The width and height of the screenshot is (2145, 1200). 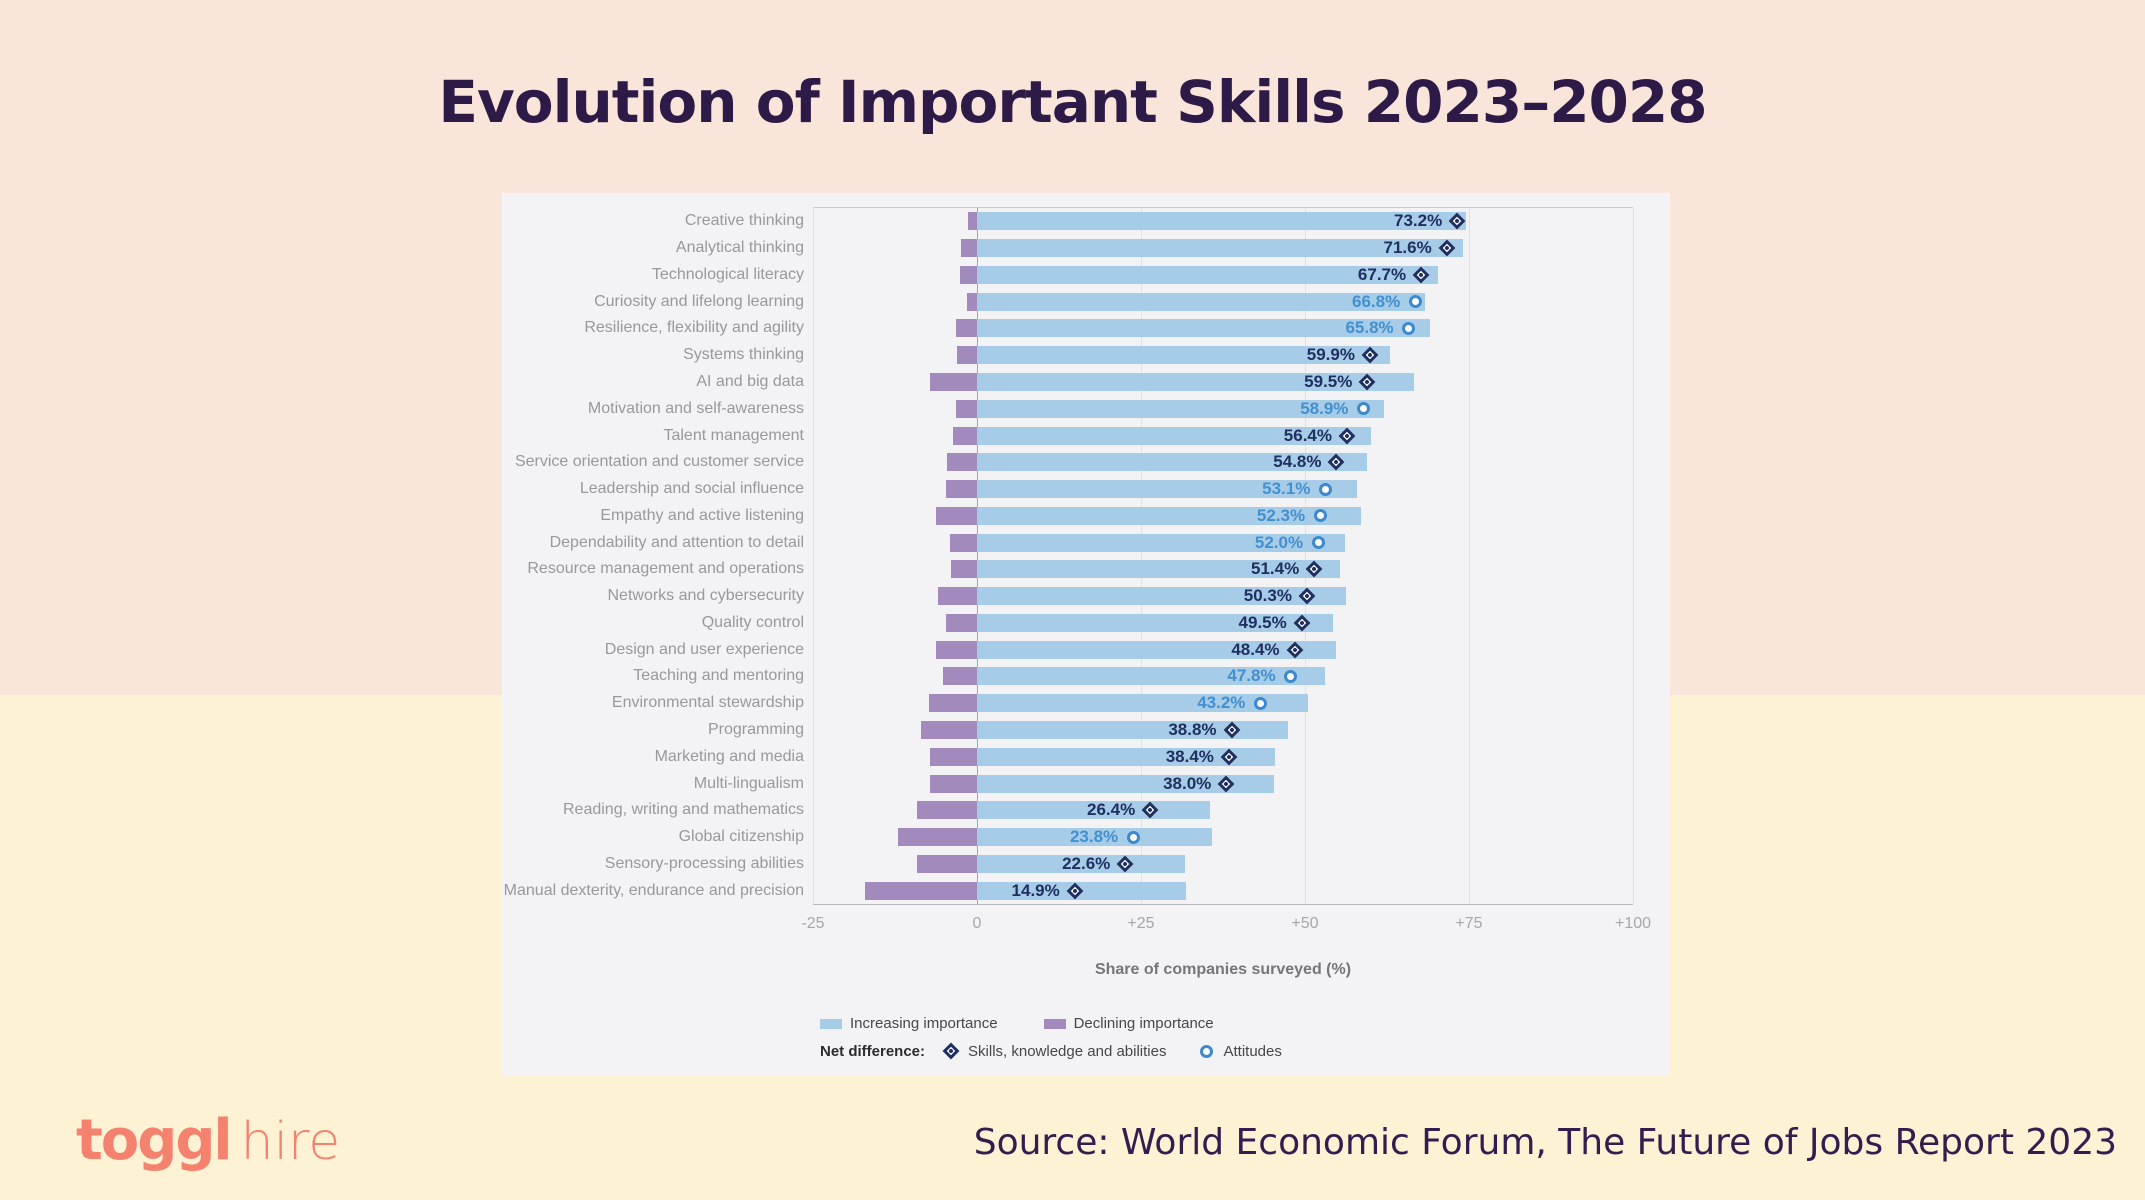 I want to click on skill-row: Empathy and active listening 52.3%, so click(x=1116, y=515).